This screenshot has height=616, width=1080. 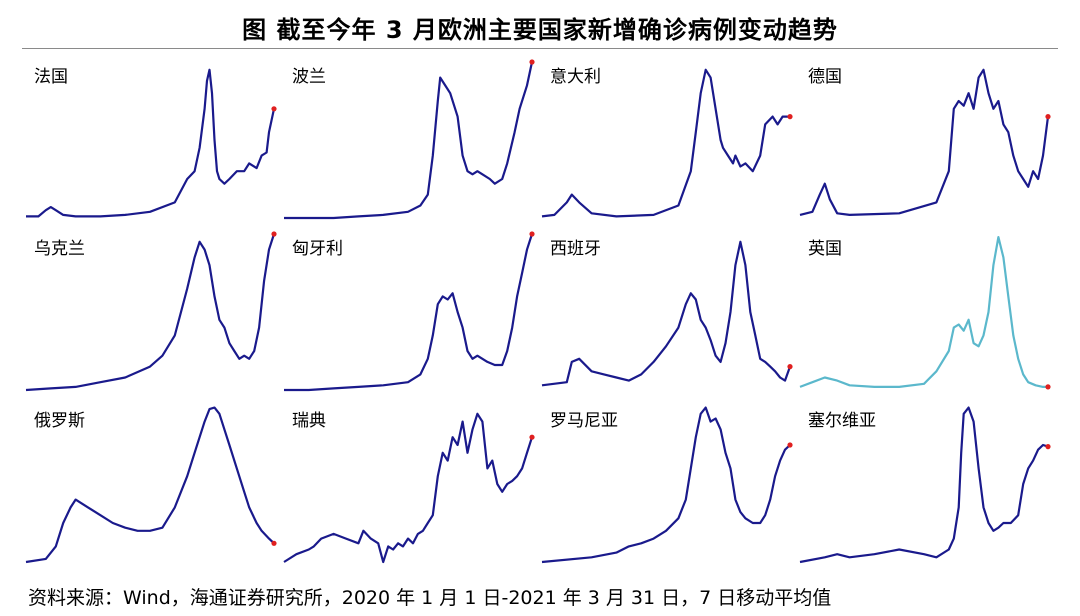 I want to click on panel-6: 匈牙利, so click(x=409, y=311).